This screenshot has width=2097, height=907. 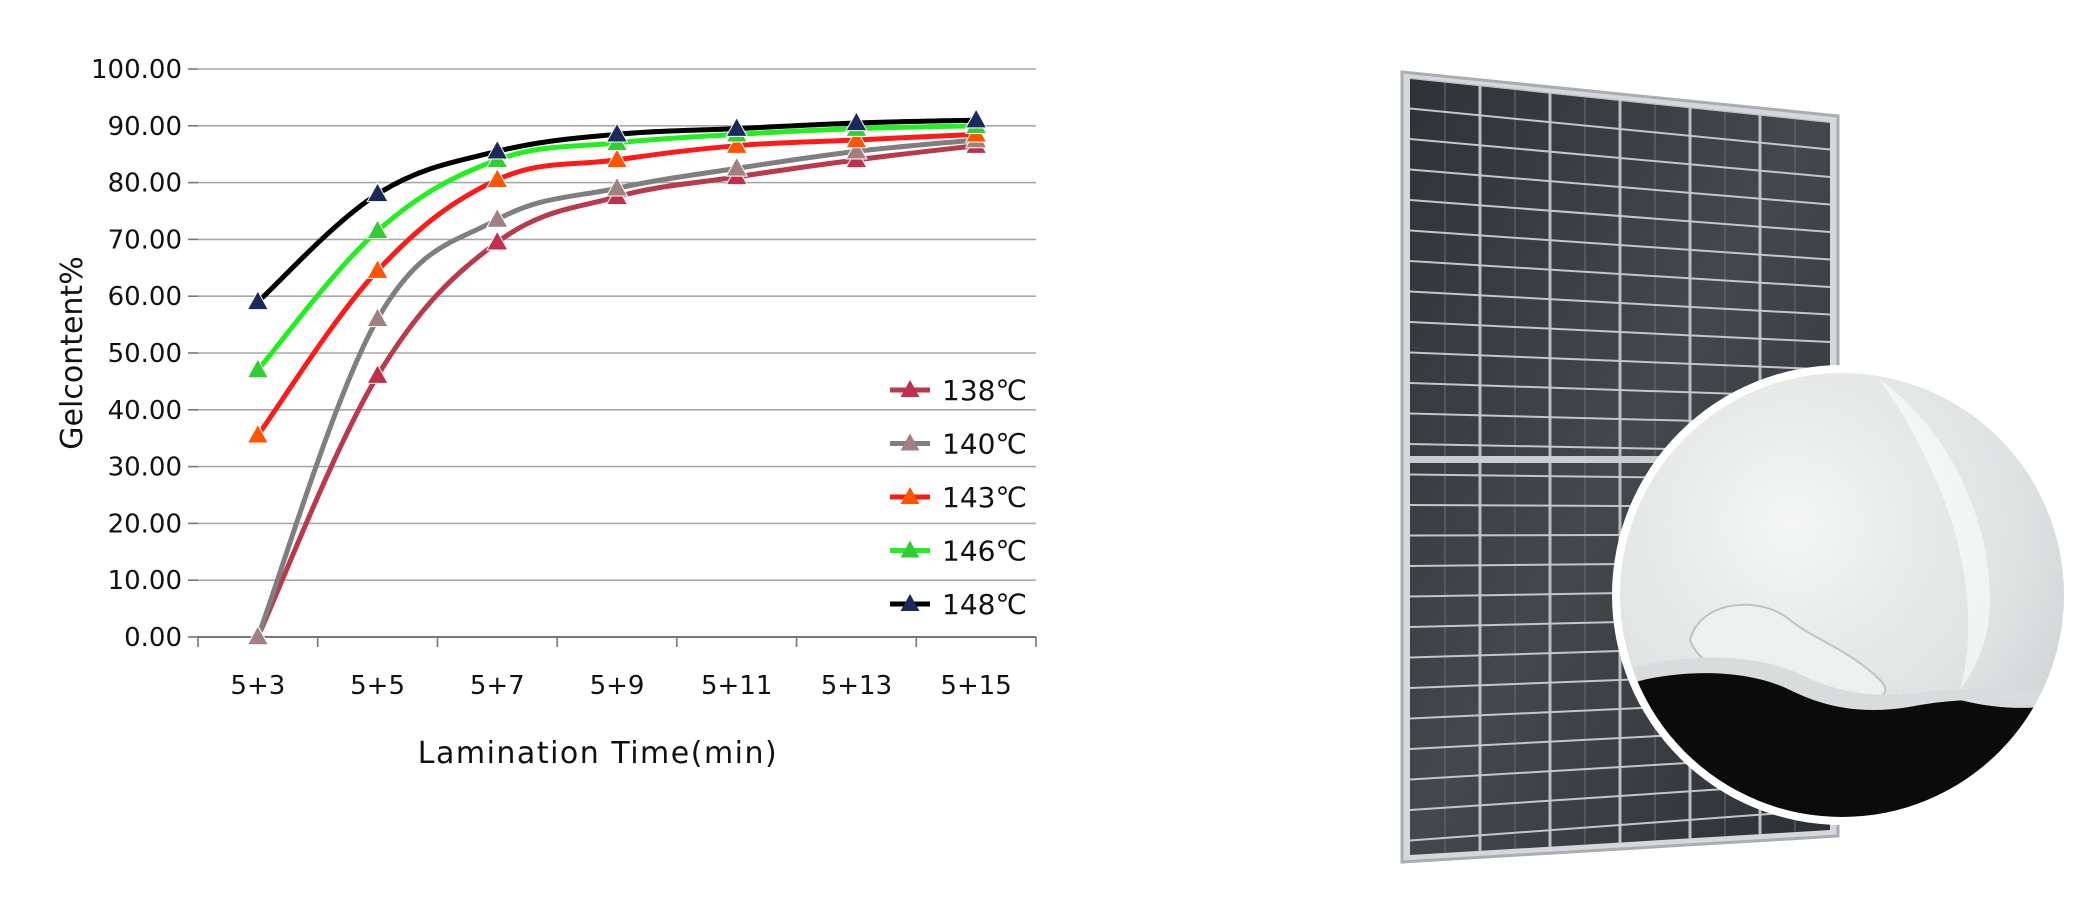 I want to click on film-sheen, so click(x=1935, y=535).